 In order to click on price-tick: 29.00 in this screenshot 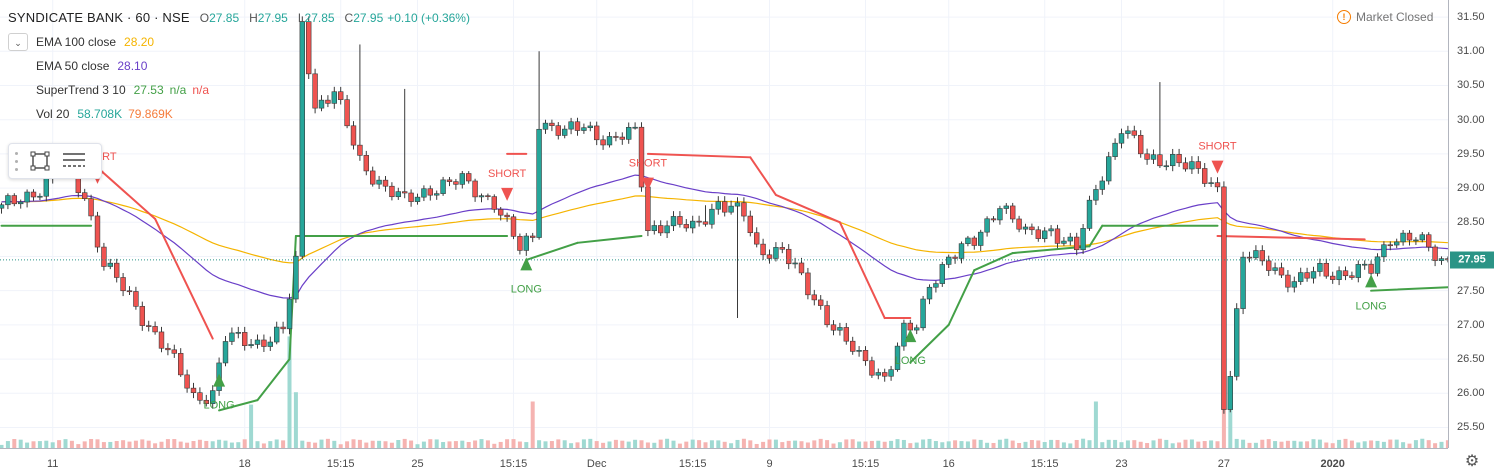, I will do `click(1471, 188)`.